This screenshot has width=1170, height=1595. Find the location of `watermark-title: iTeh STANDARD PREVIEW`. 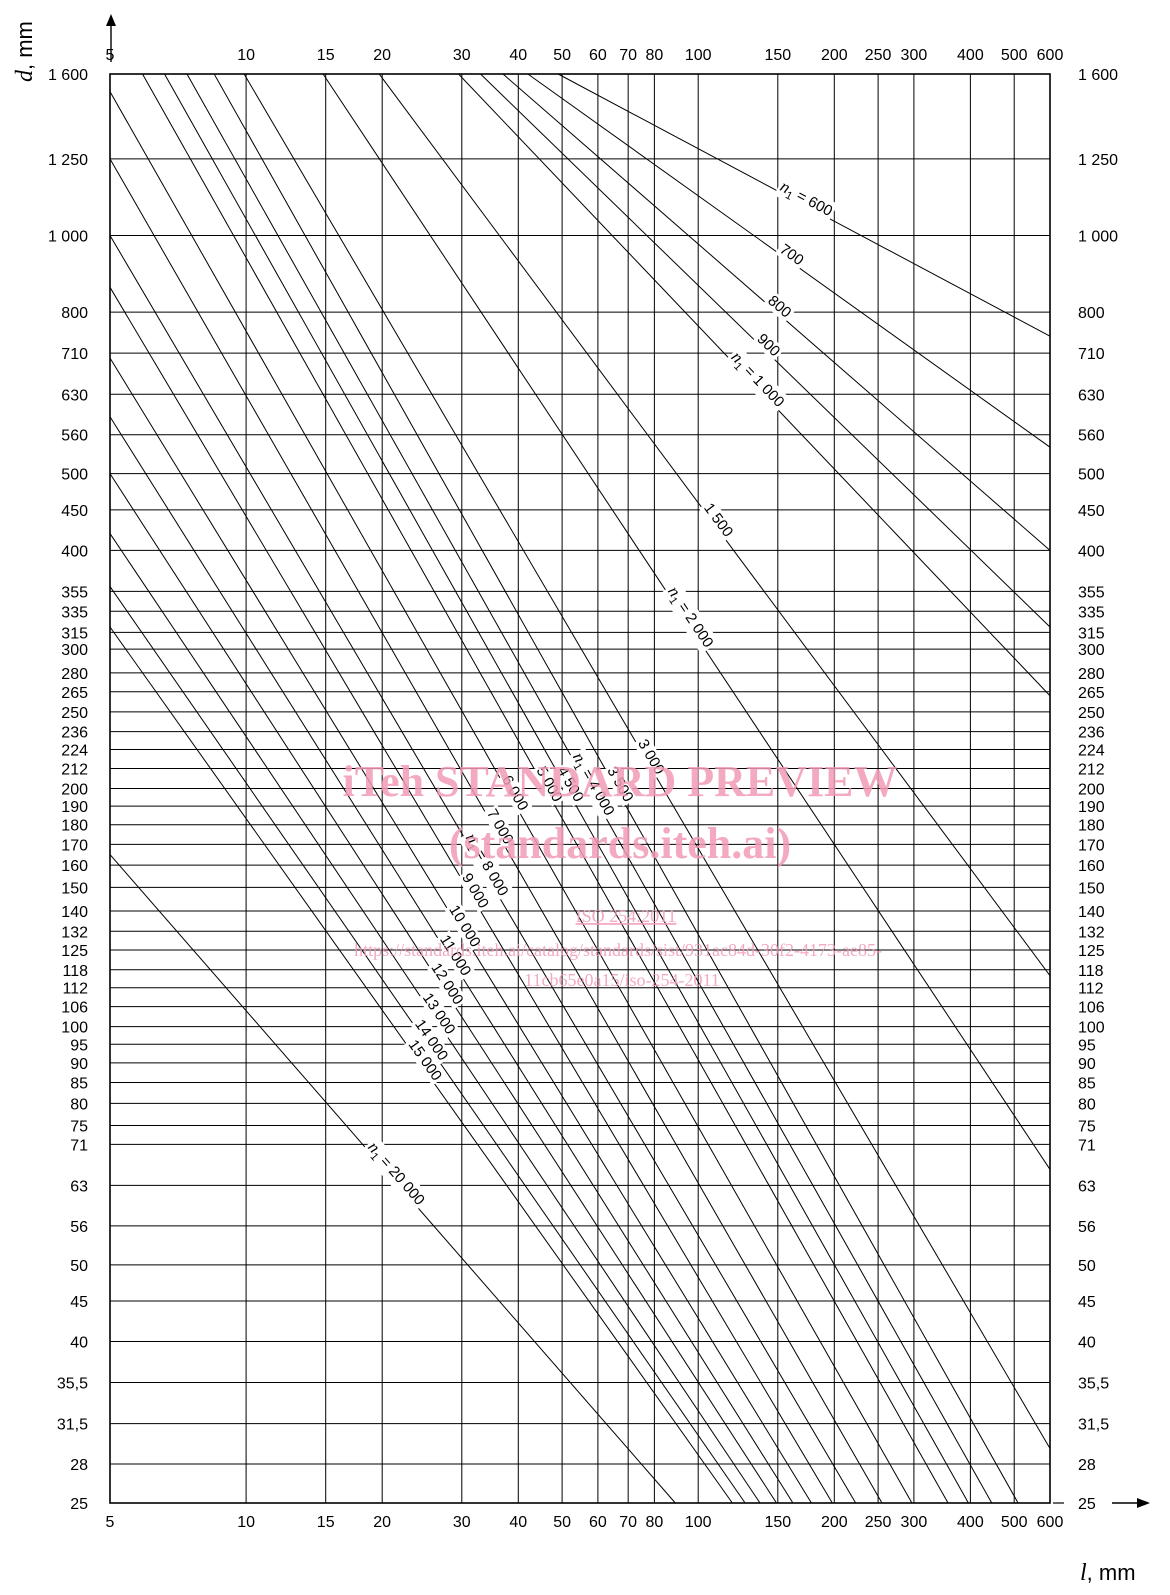

watermark-title: iTeh STANDARD PREVIEW is located at coordinates (620, 781).